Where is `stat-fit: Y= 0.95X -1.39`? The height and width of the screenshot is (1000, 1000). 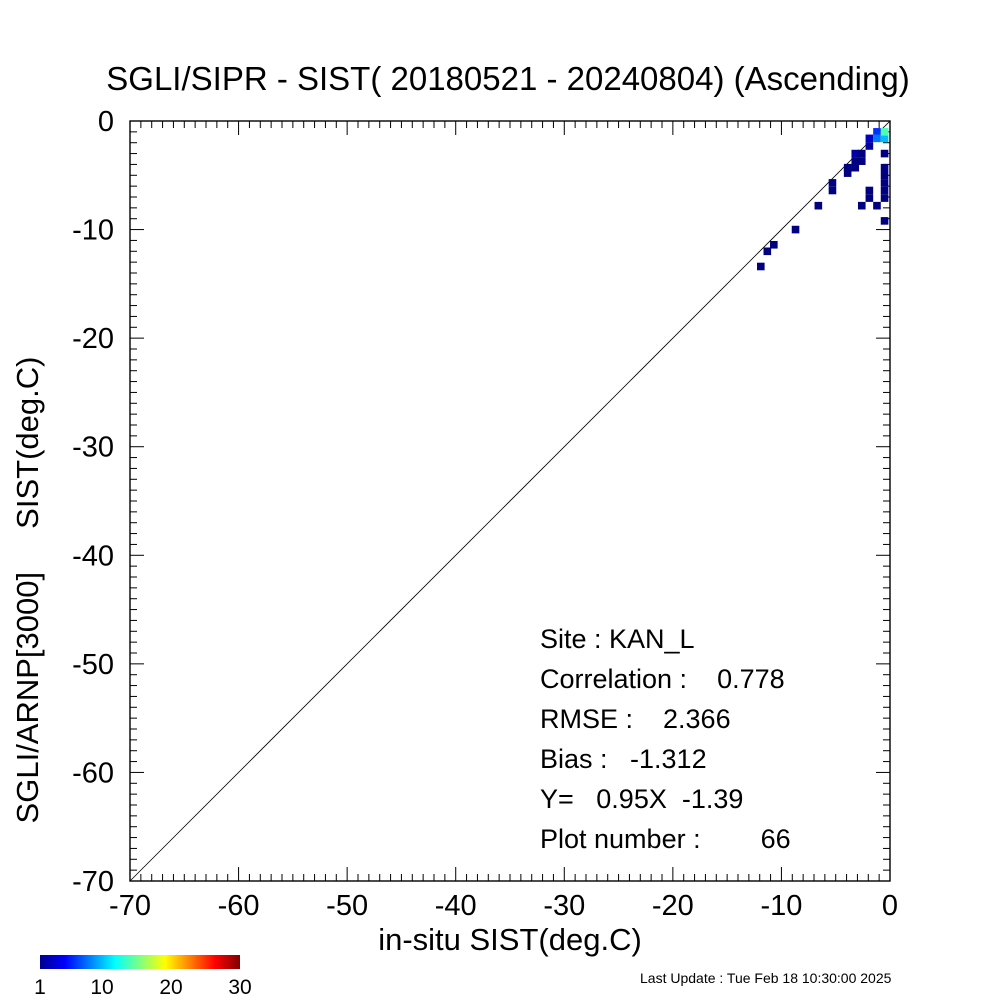 stat-fit: Y= 0.95X -1.39 is located at coordinates (641, 799).